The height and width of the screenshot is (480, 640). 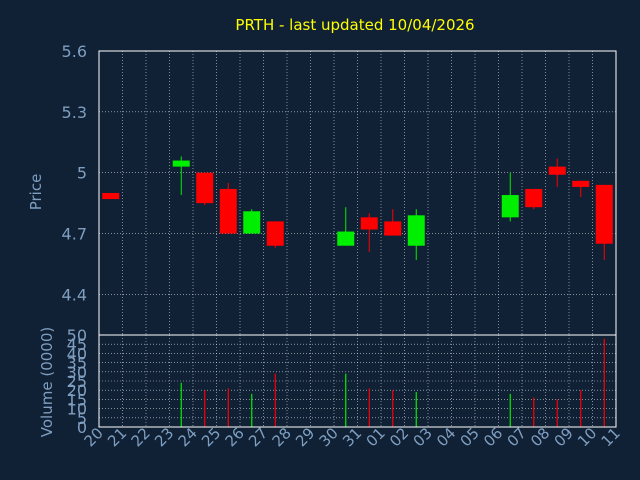 I want to click on price-tick-label: 5.6, so click(x=74, y=51).